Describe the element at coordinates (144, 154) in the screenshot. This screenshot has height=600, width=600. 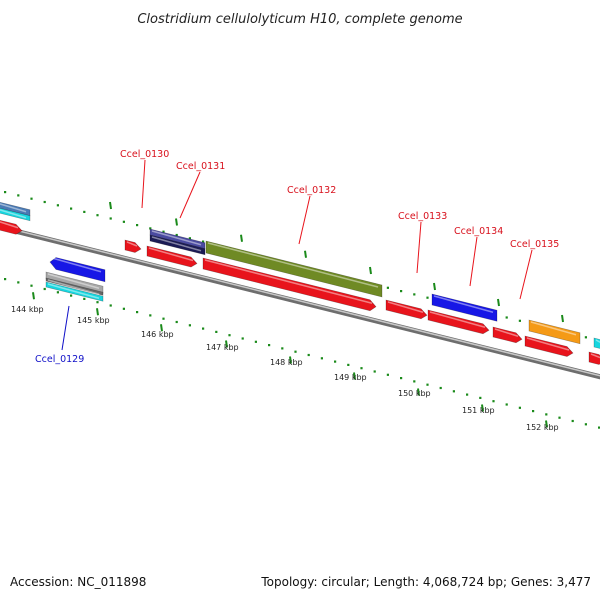
I see `gene-label-ccel-0130: Ccel_0130` at that location.